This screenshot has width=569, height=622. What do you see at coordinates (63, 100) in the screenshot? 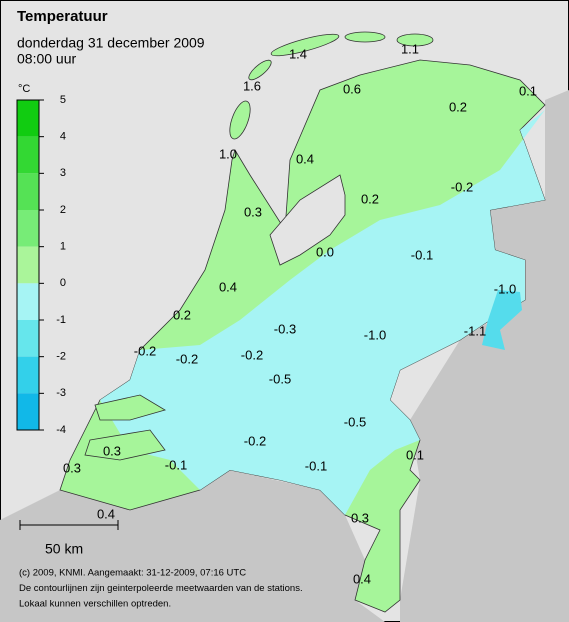
I see `legend-tick-label: 5` at bounding box center [63, 100].